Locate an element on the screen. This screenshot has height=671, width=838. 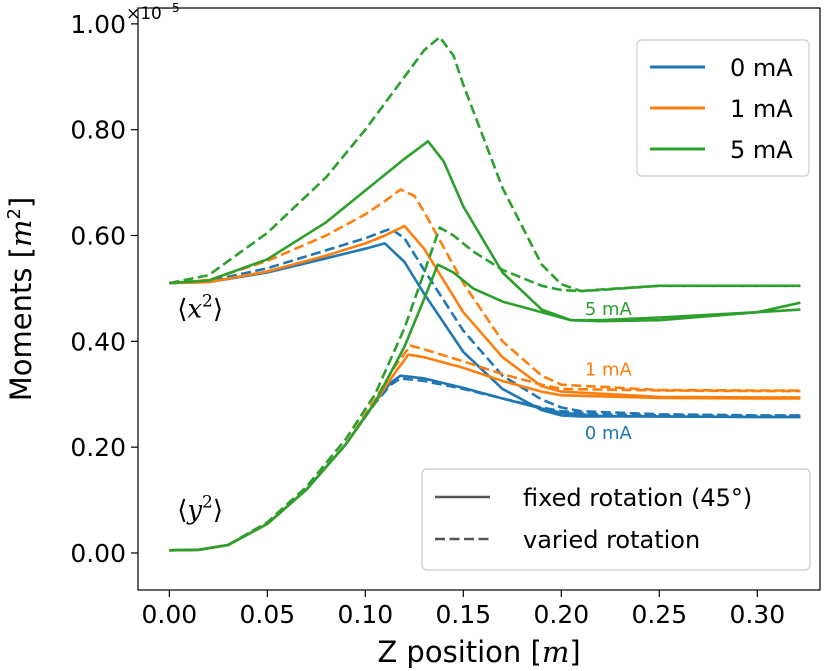
y-scale-note: ×10⁻⁵ is located at coordinates (153, 12).